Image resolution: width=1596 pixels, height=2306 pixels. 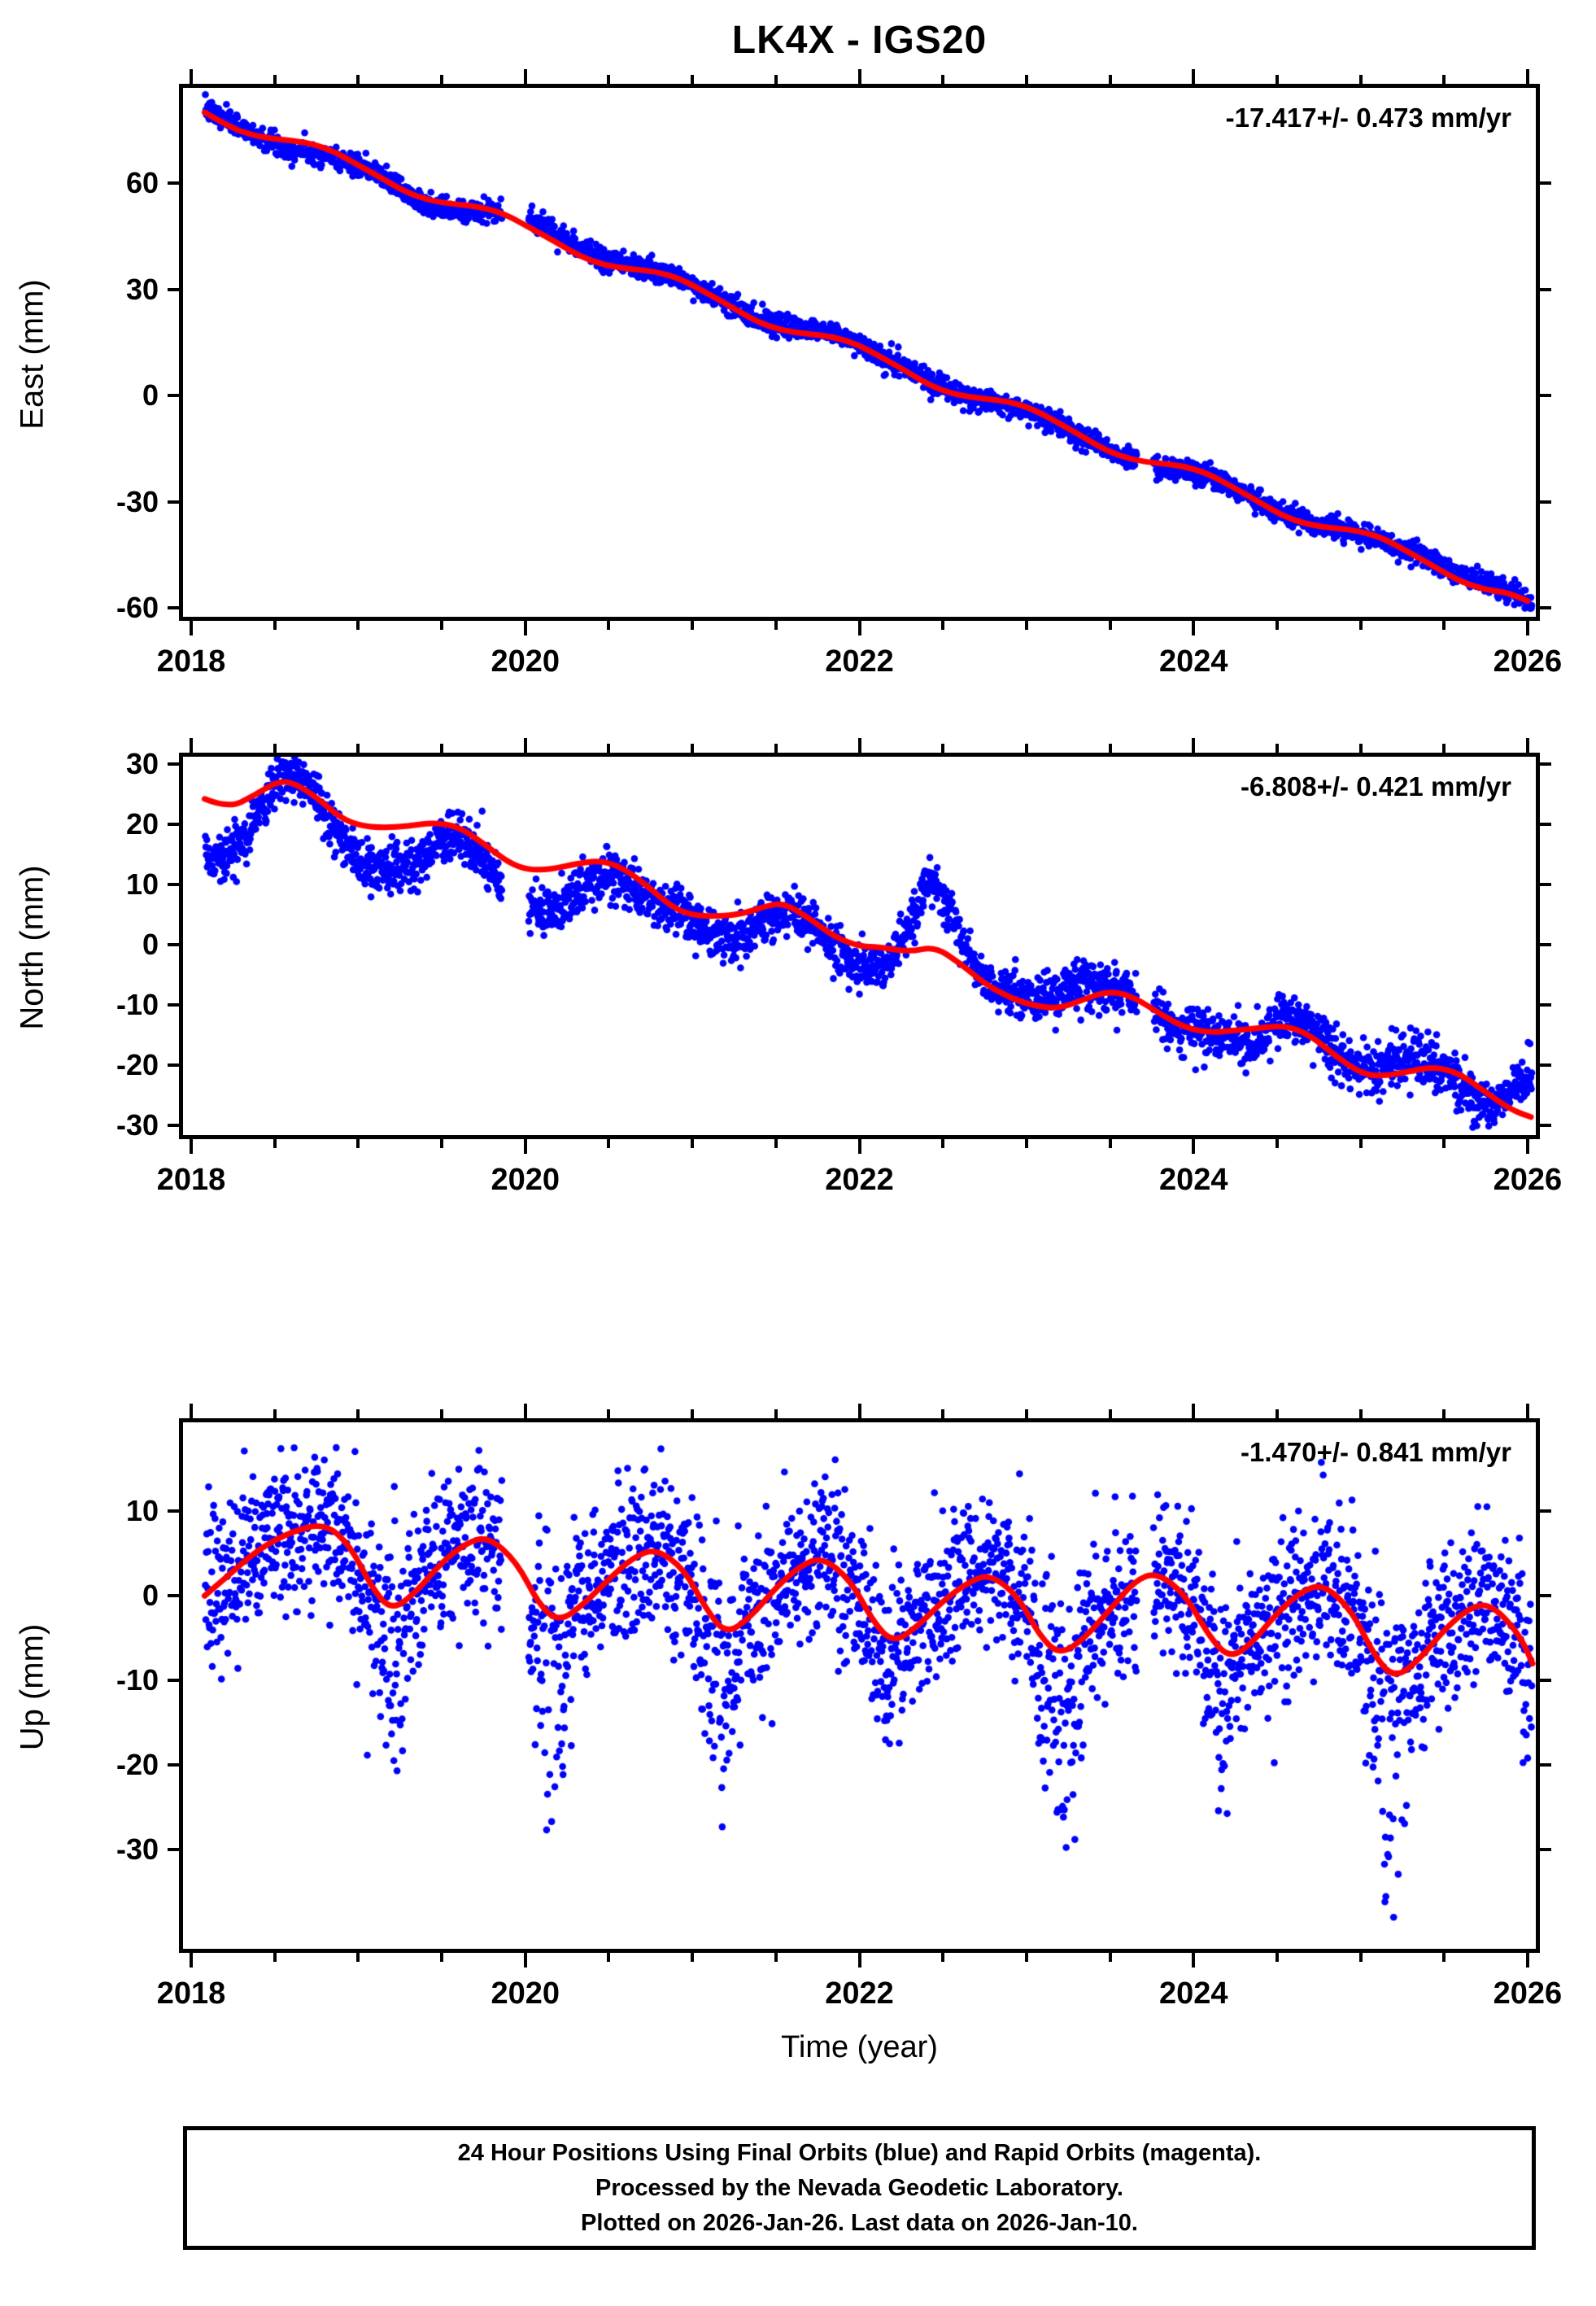 What do you see at coordinates (137, 1125) in the screenshot?
I see `y-tick-label-north: -30` at bounding box center [137, 1125].